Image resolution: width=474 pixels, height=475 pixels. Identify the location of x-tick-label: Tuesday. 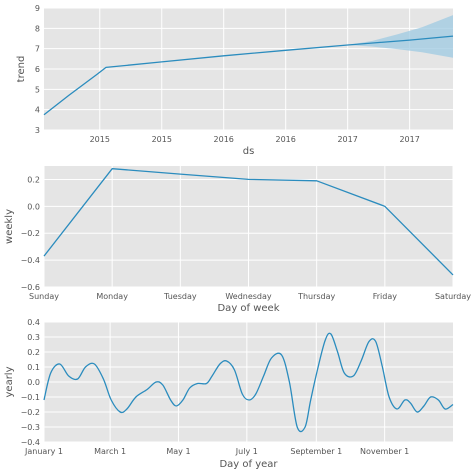
(180, 296).